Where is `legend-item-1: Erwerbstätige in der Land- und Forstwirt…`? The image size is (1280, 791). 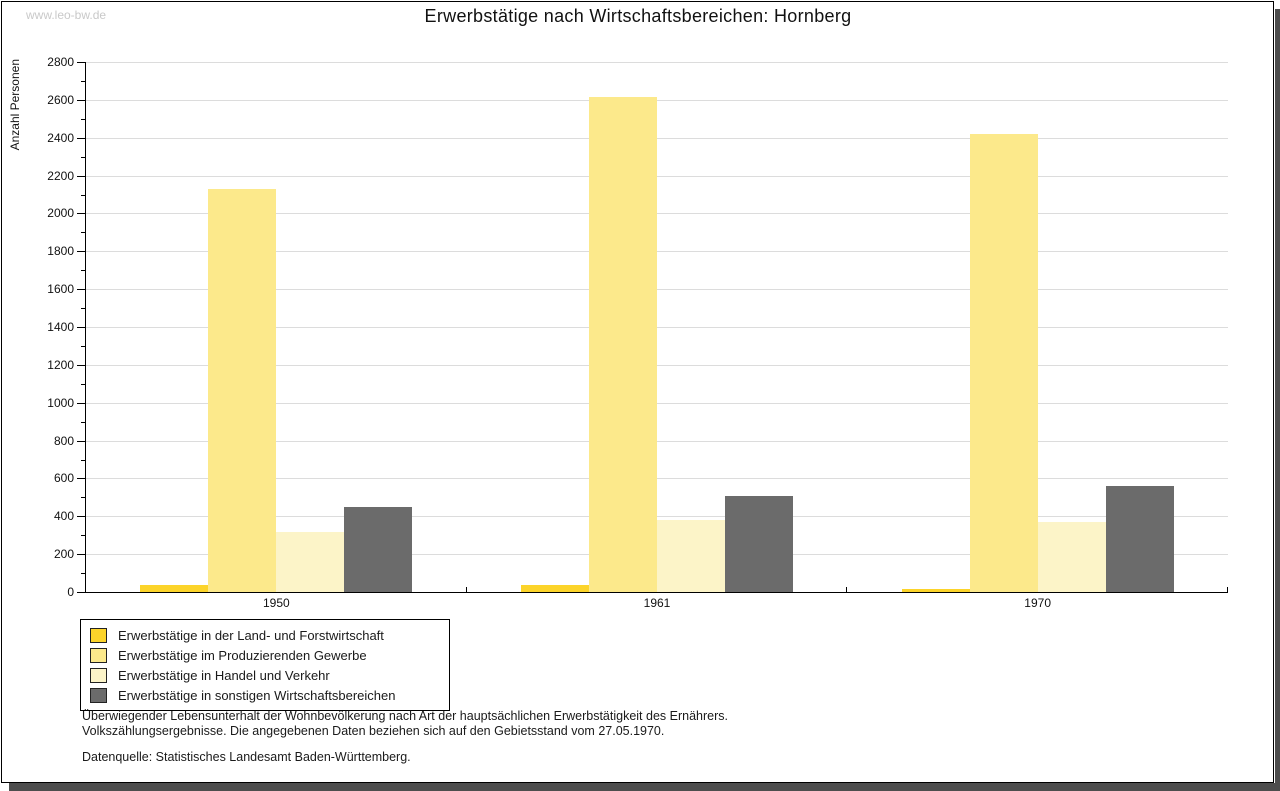 legend-item-1: Erwerbstätige in der Land- und Forstwirt… is located at coordinates (269, 635).